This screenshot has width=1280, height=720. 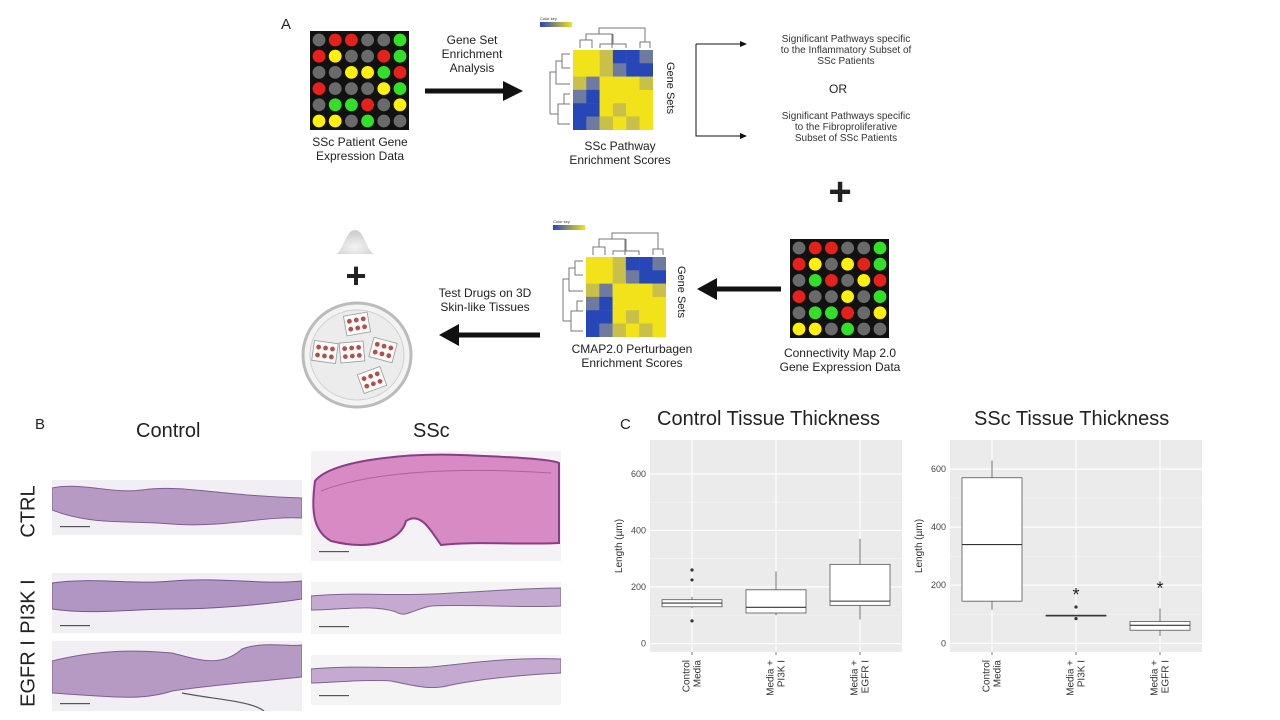 What do you see at coordinates (572, 296) in the screenshot?
I see `left-dendrogram` at bounding box center [572, 296].